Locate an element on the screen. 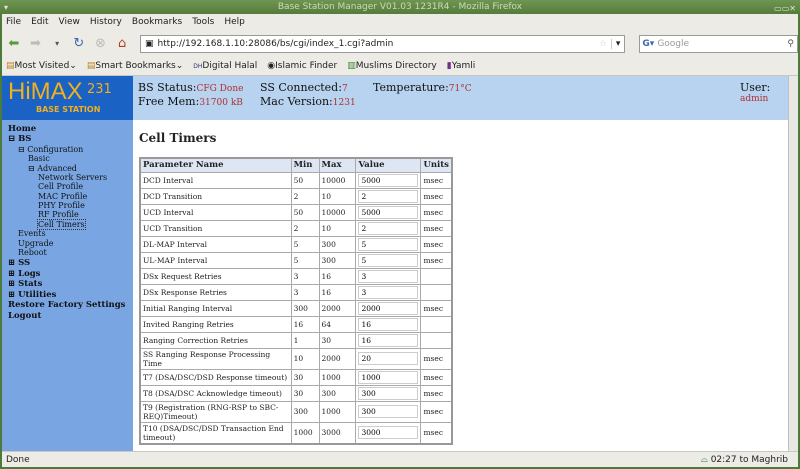  menu-edit: Edit is located at coordinates (40, 22).